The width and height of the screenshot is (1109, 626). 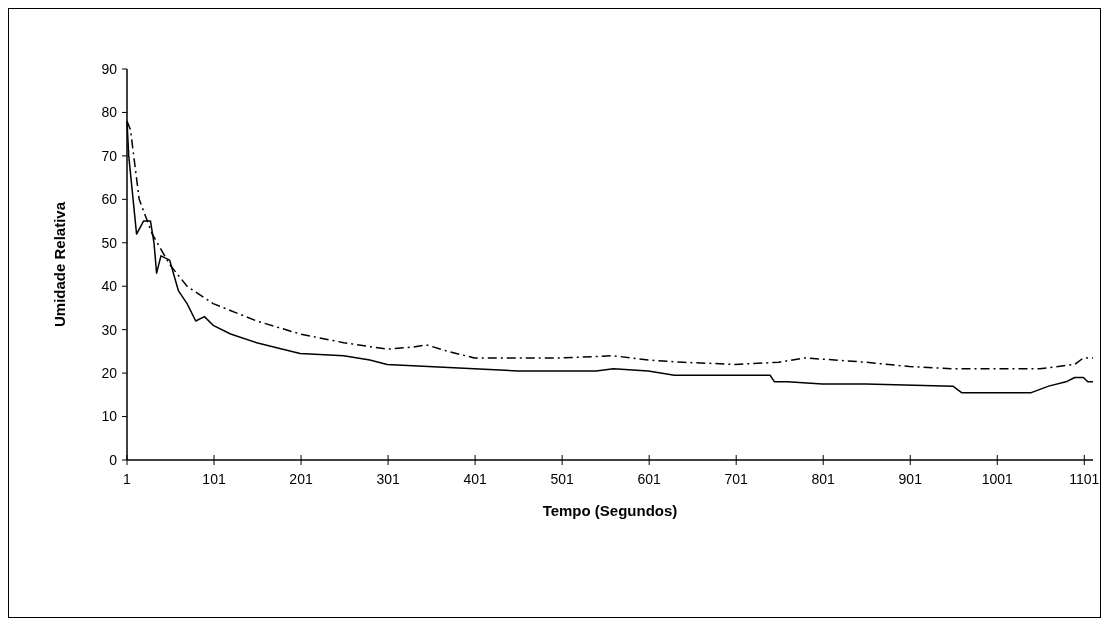 I want to click on x-tick-label: 101, so click(x=214, y=479).